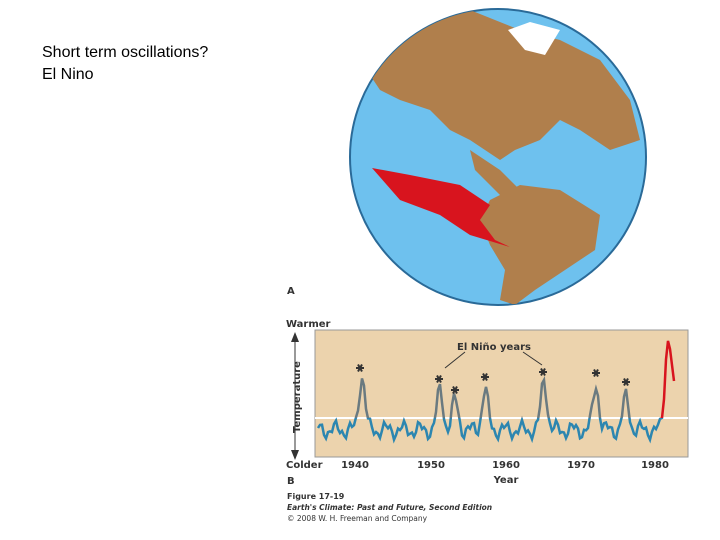  What do you see at coordinates (494, 347) in the screenshot?
I see `annotation: El Niño years` at bounding box center [494, 347].